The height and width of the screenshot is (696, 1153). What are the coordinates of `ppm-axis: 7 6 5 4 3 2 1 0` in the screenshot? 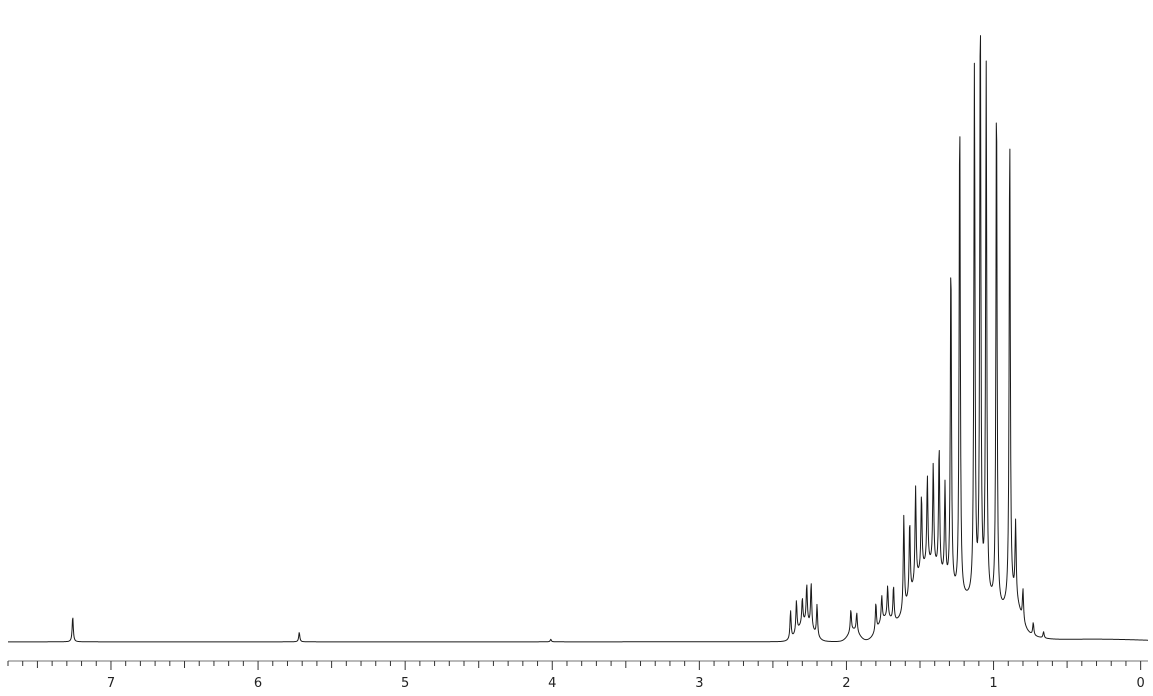 It's located at (577, 675).